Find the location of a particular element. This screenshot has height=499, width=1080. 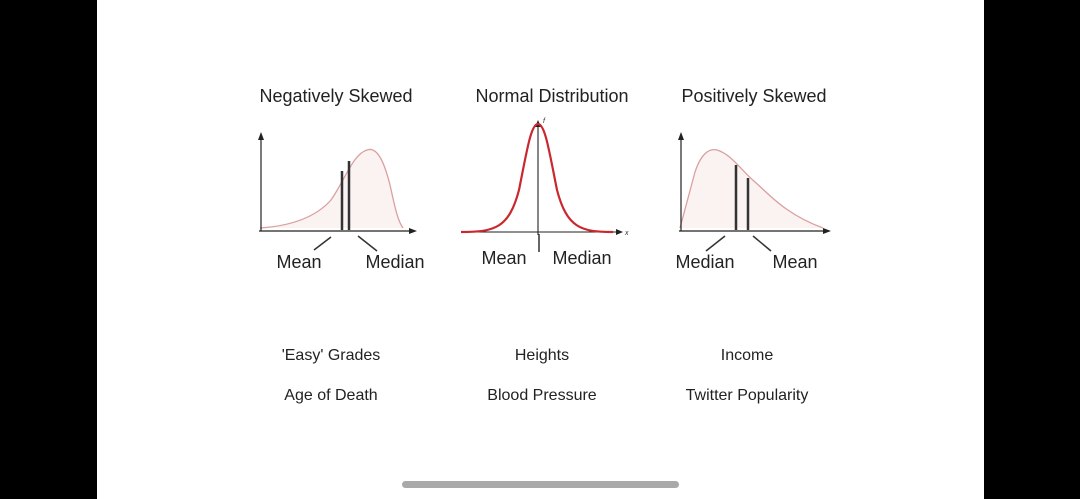

normal-distribution-diagram: f x Mean Median is located at coordinates (544, 193).